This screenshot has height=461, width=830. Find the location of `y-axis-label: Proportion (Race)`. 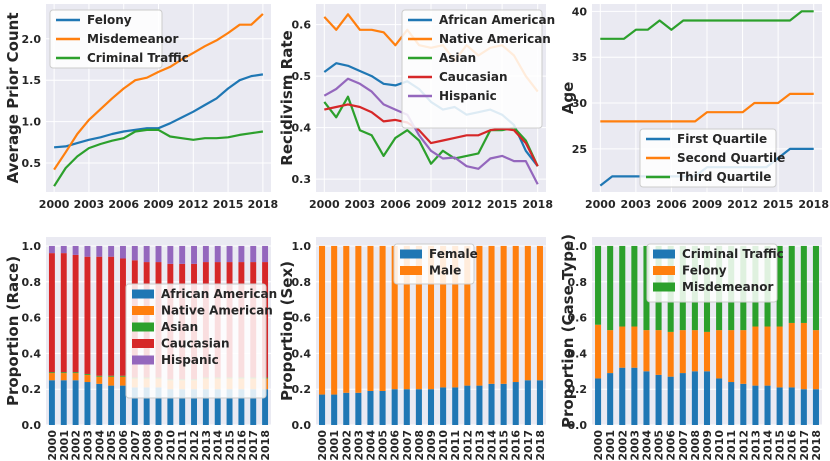

y-axis-label: Proportion (Race) is located at coordinates (13, 331).